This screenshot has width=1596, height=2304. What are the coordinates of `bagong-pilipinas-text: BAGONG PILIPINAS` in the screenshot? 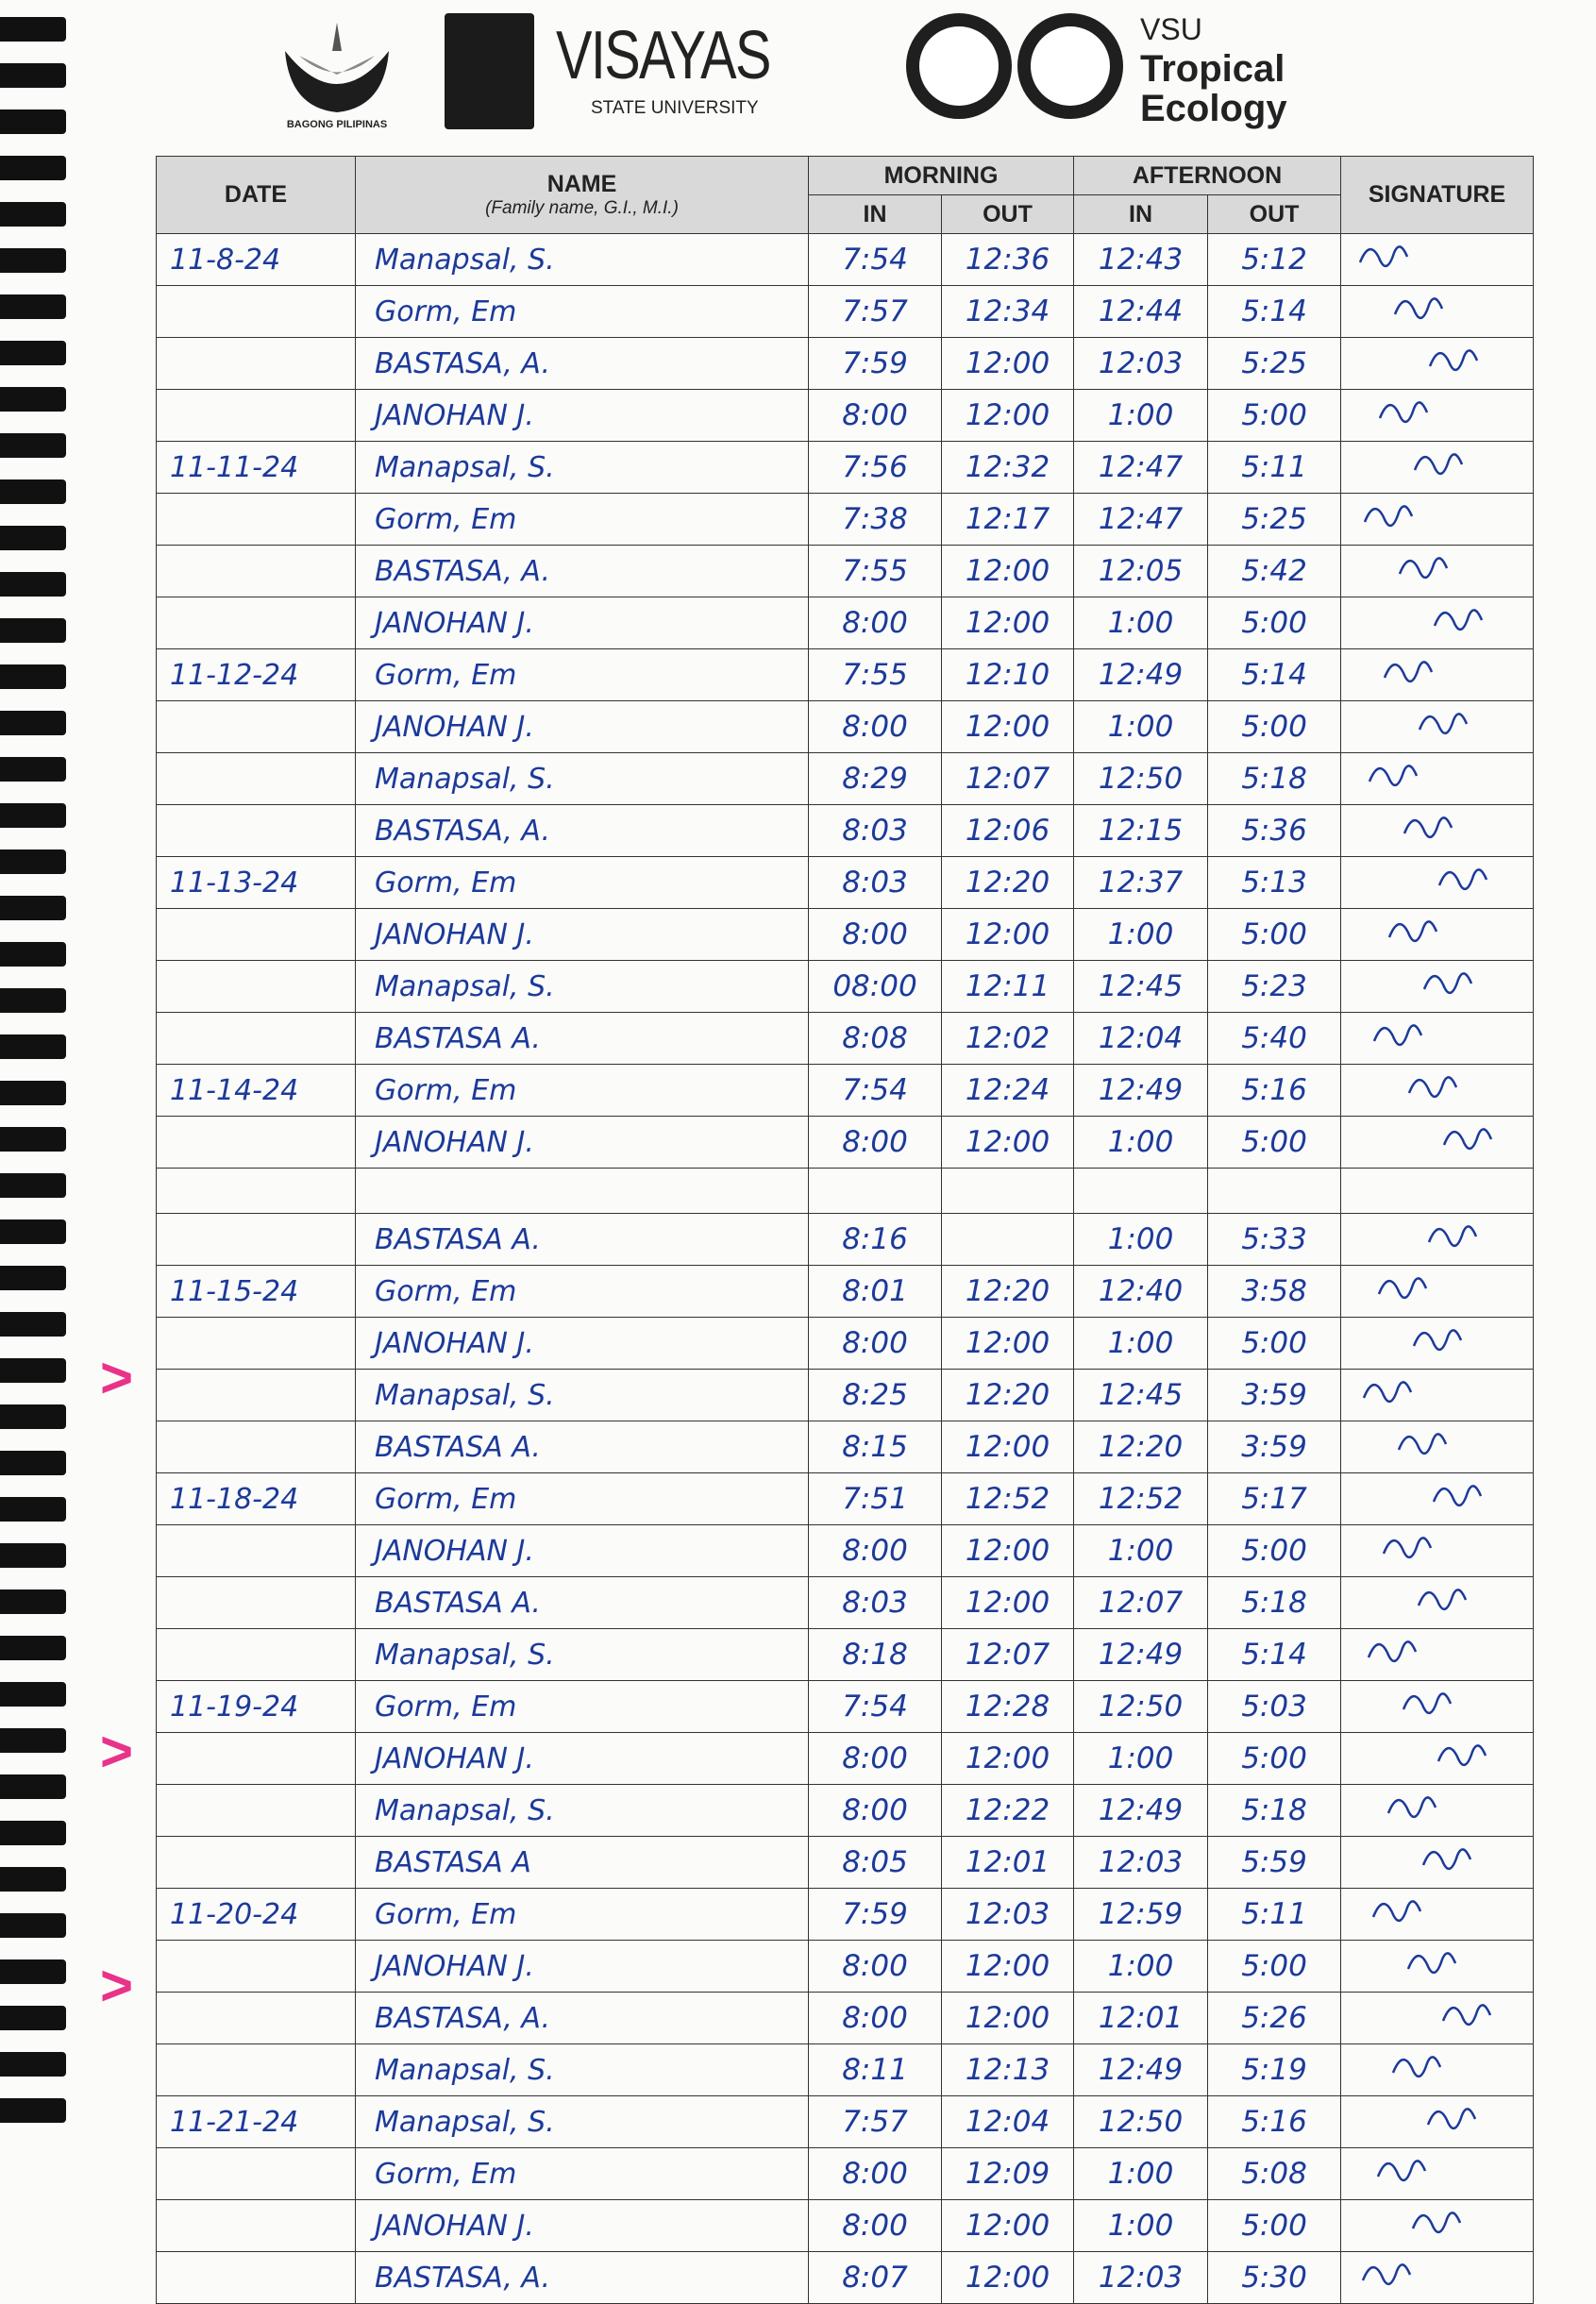 It's located at (337, 124).